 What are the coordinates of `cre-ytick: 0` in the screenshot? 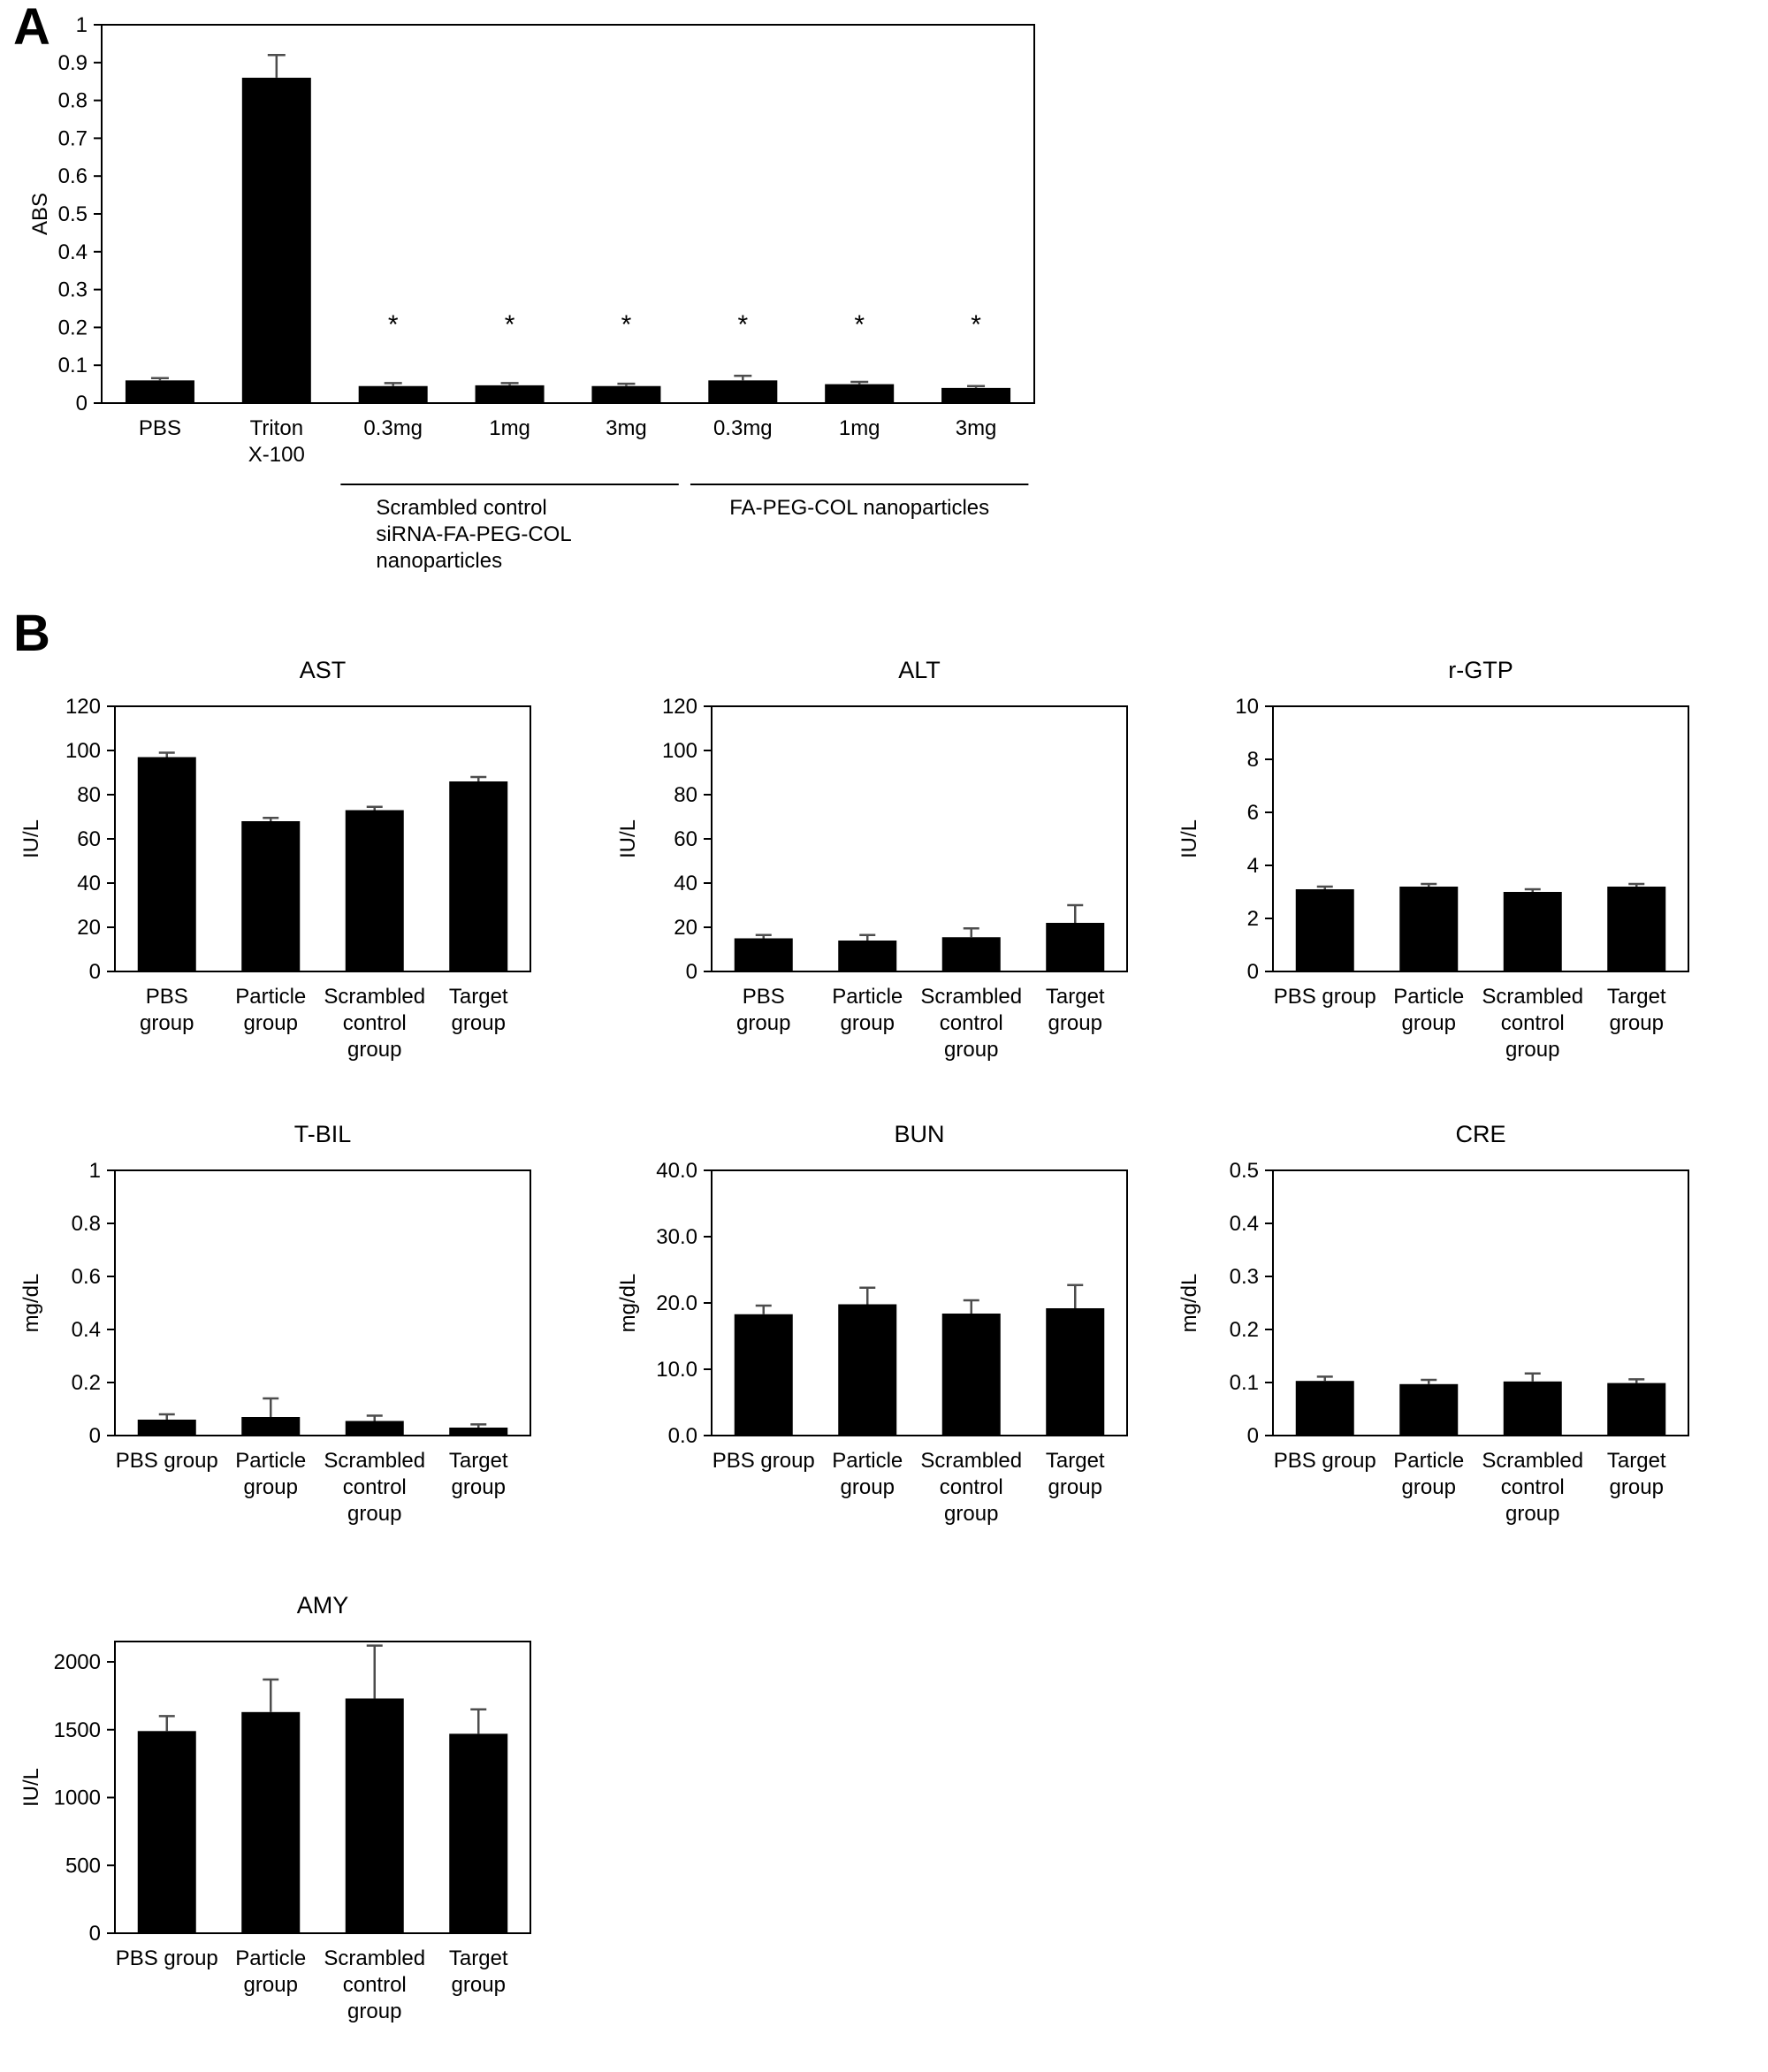 It's located at (1253, 1436).